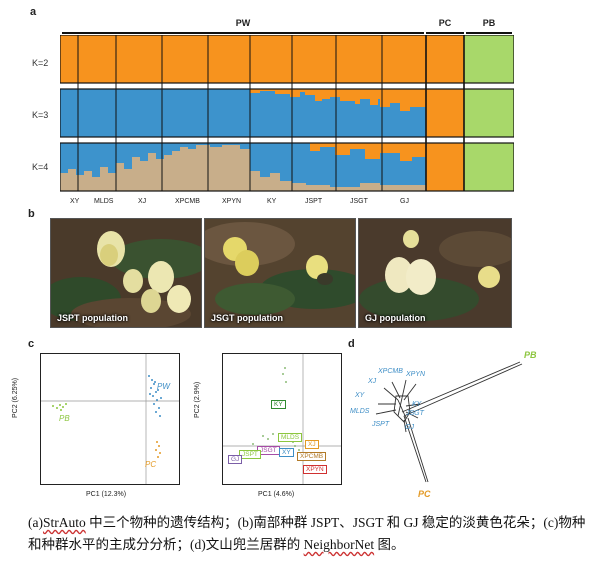  I want to click on structure-k4, so click(287, 167).